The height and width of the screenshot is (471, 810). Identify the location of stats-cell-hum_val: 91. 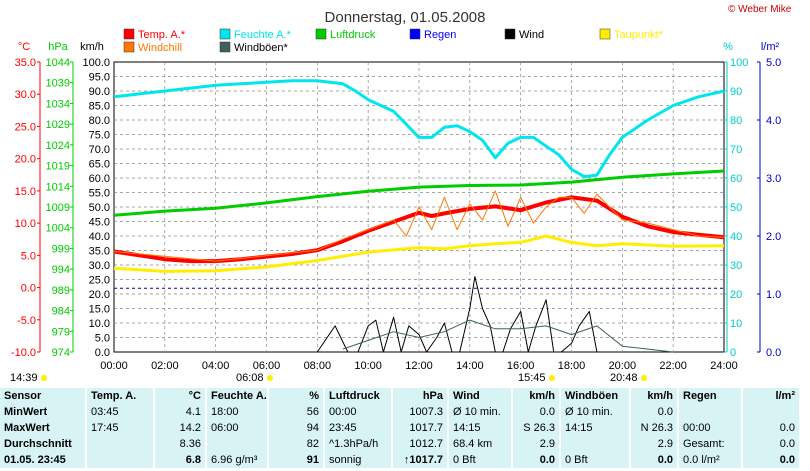
(296, 460).